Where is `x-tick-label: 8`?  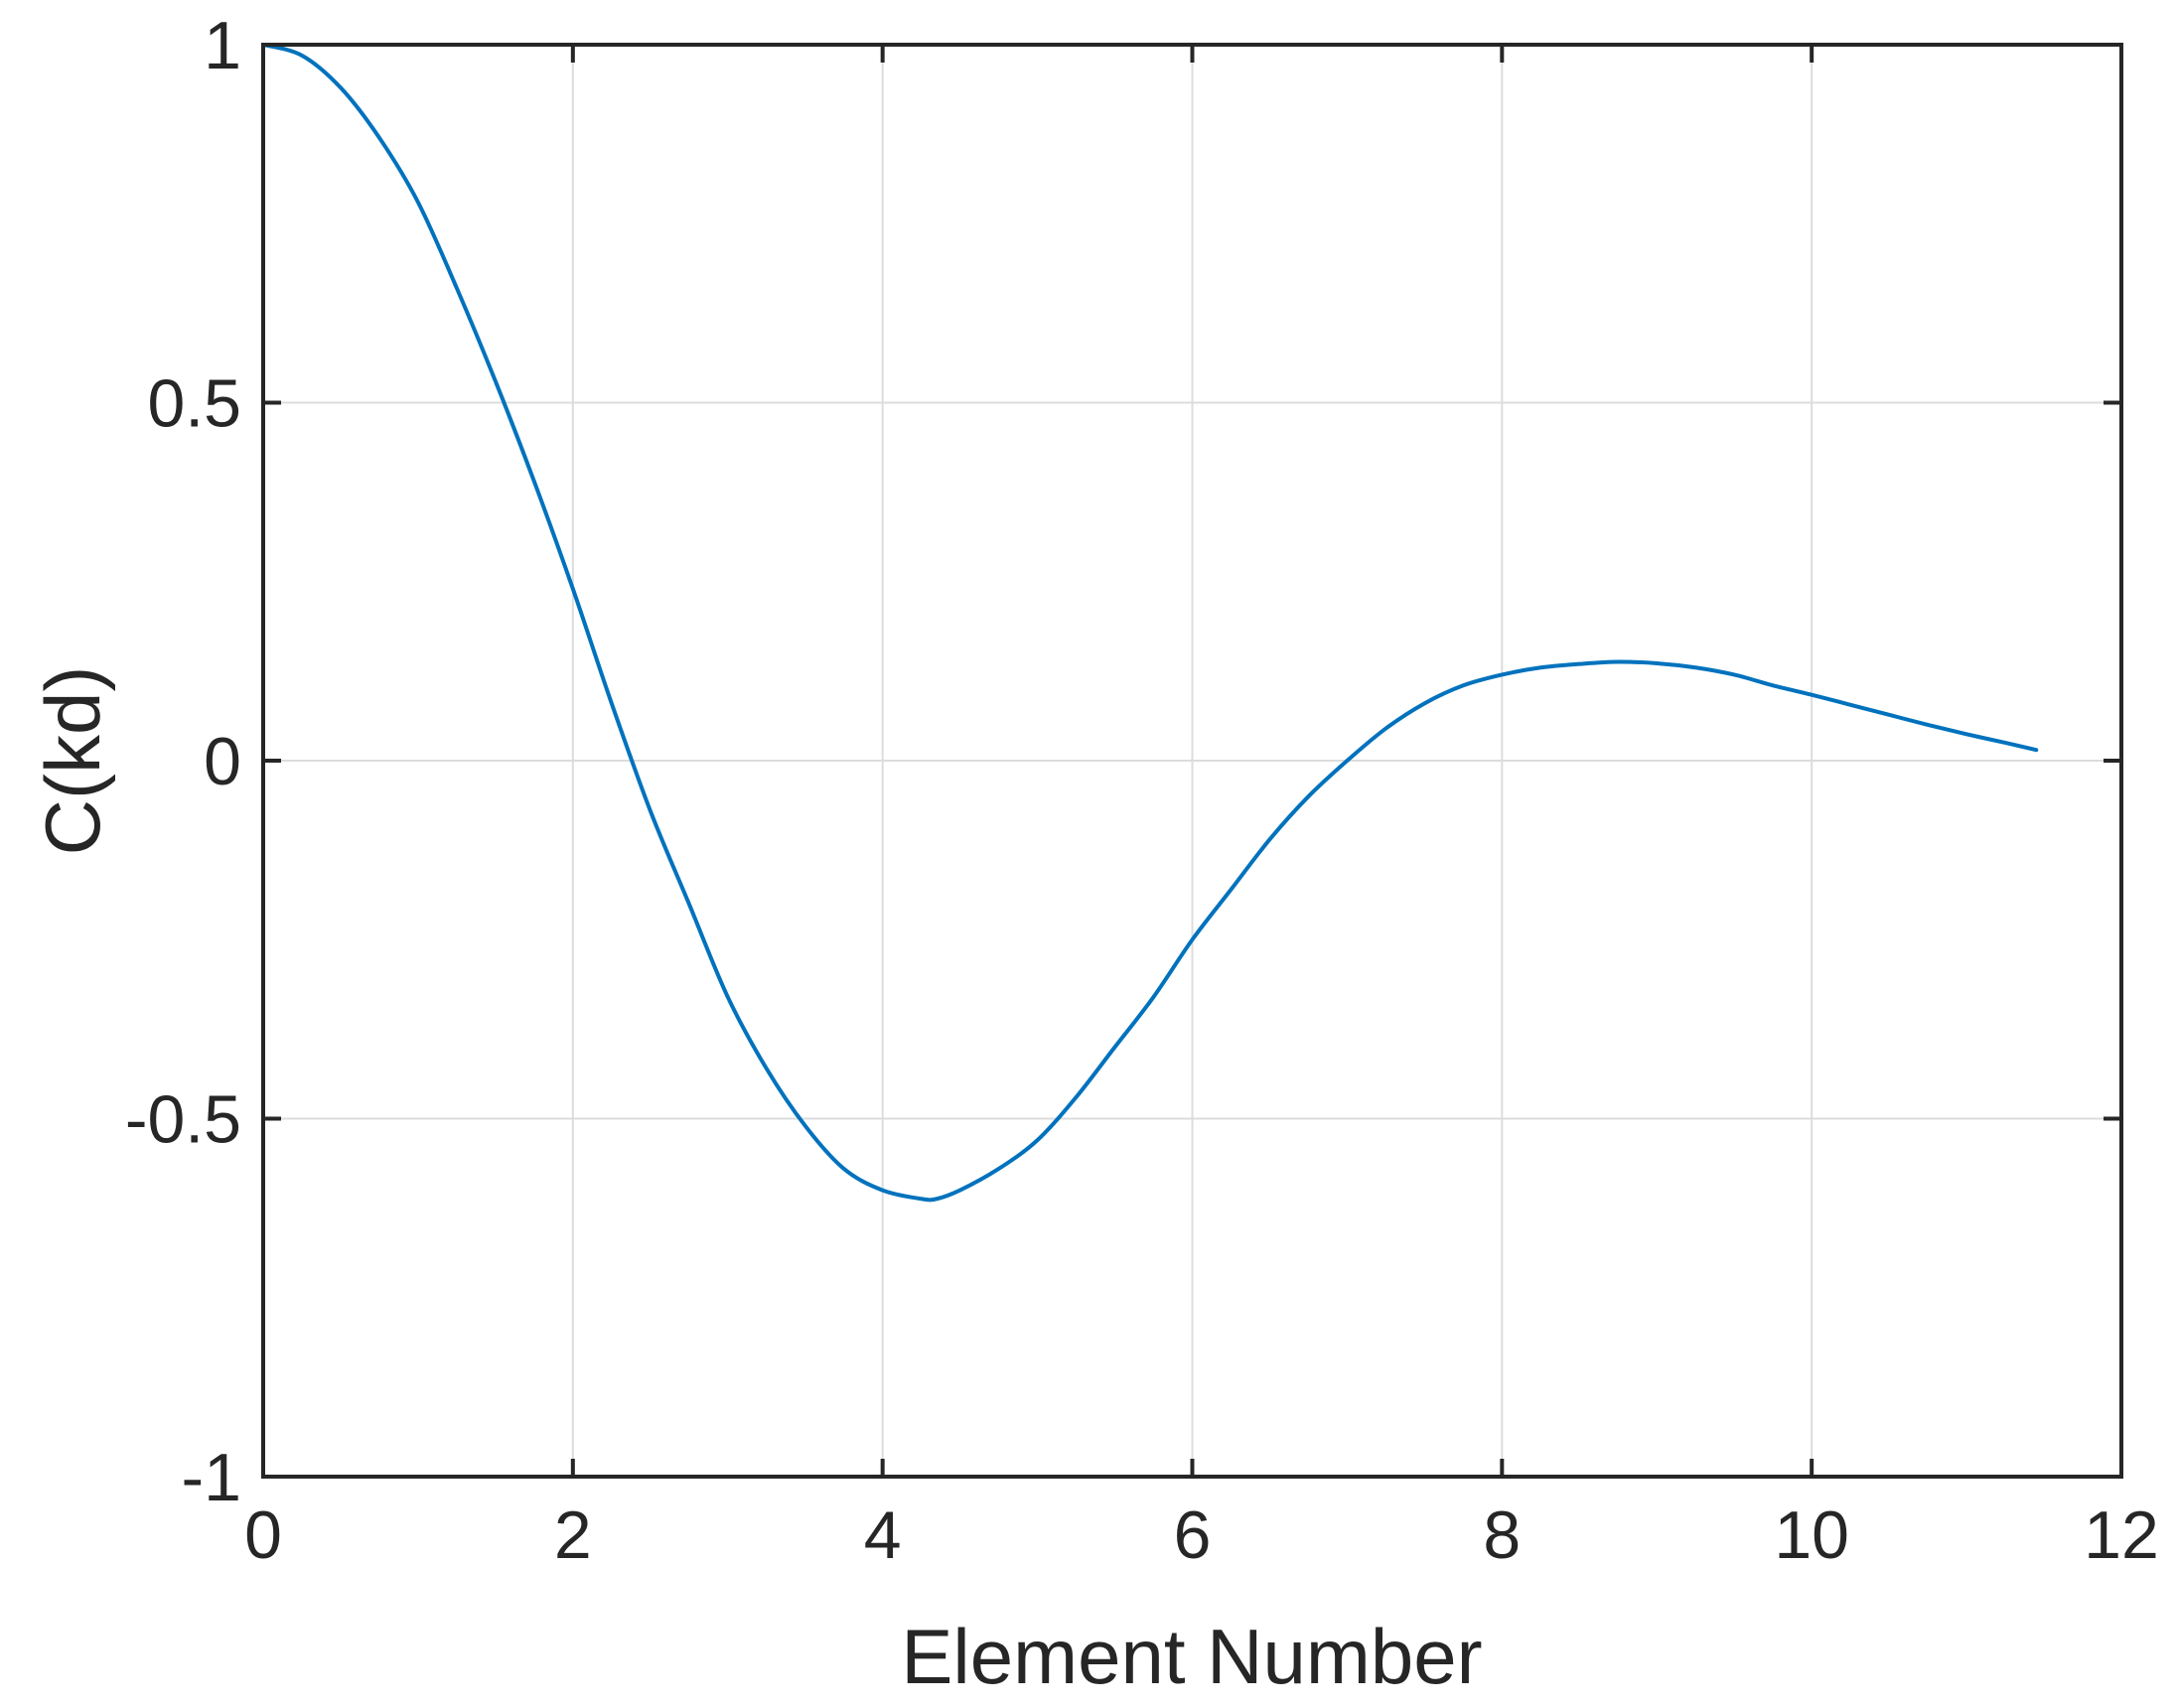 x-tick-label: 8 is located at coordinates (1502, 1535).